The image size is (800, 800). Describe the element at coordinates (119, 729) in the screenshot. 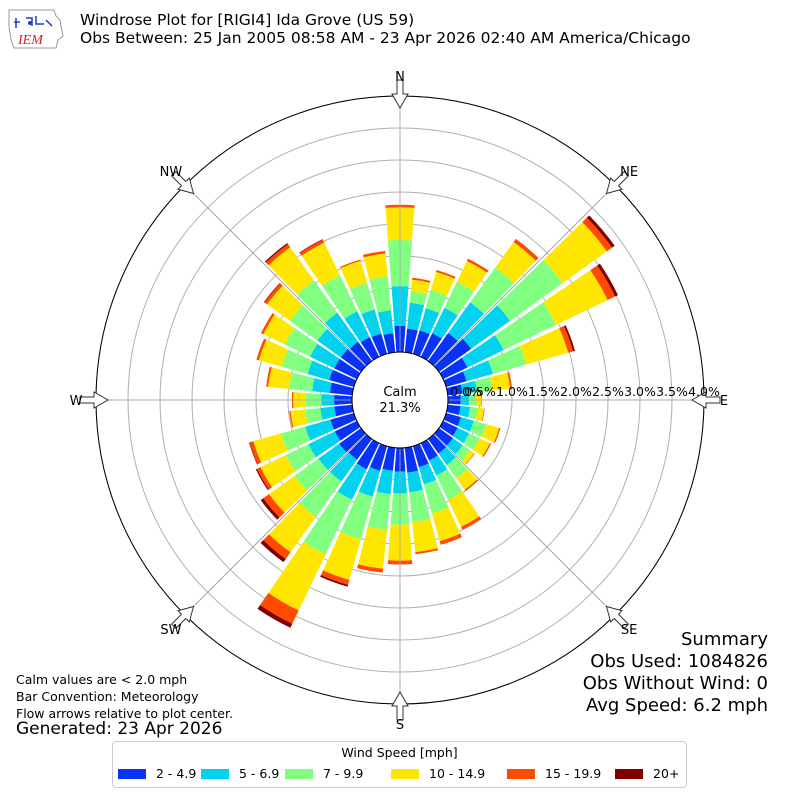

I see `generated-date: Generated: 23 Apr 2026` at that location.